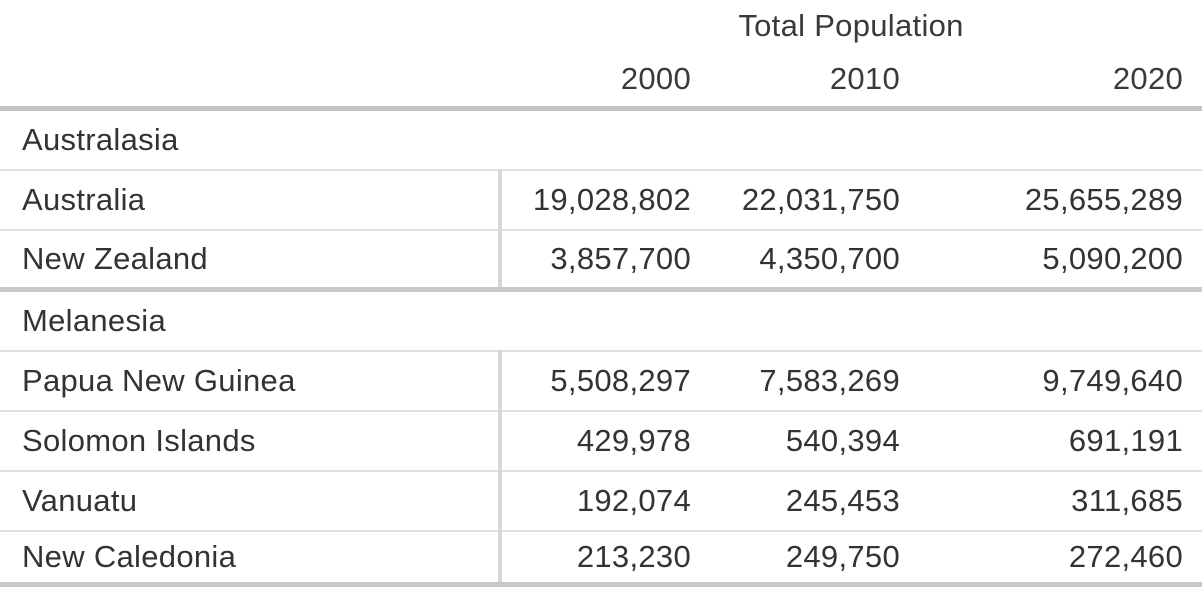  I want to click on table-row: Vanuatu 192,074 245,453 311,685, so click(601, 501).